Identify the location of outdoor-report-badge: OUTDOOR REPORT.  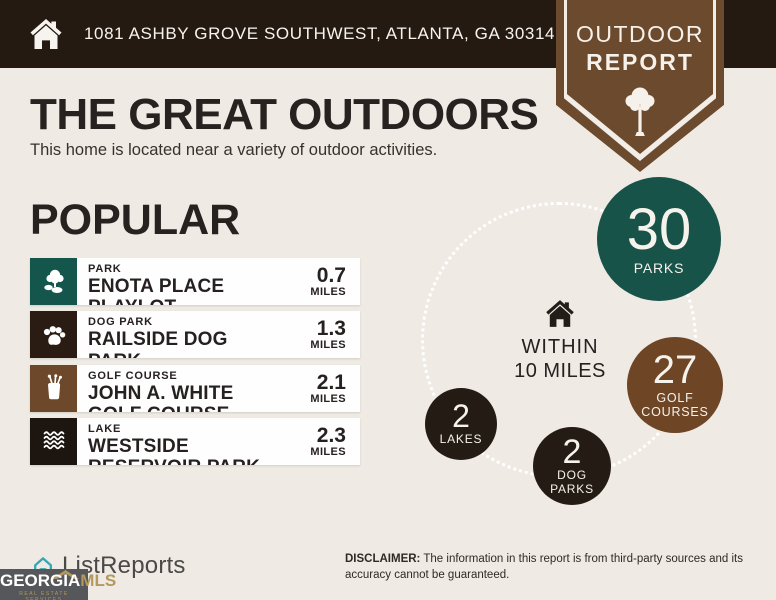
(640, 86).